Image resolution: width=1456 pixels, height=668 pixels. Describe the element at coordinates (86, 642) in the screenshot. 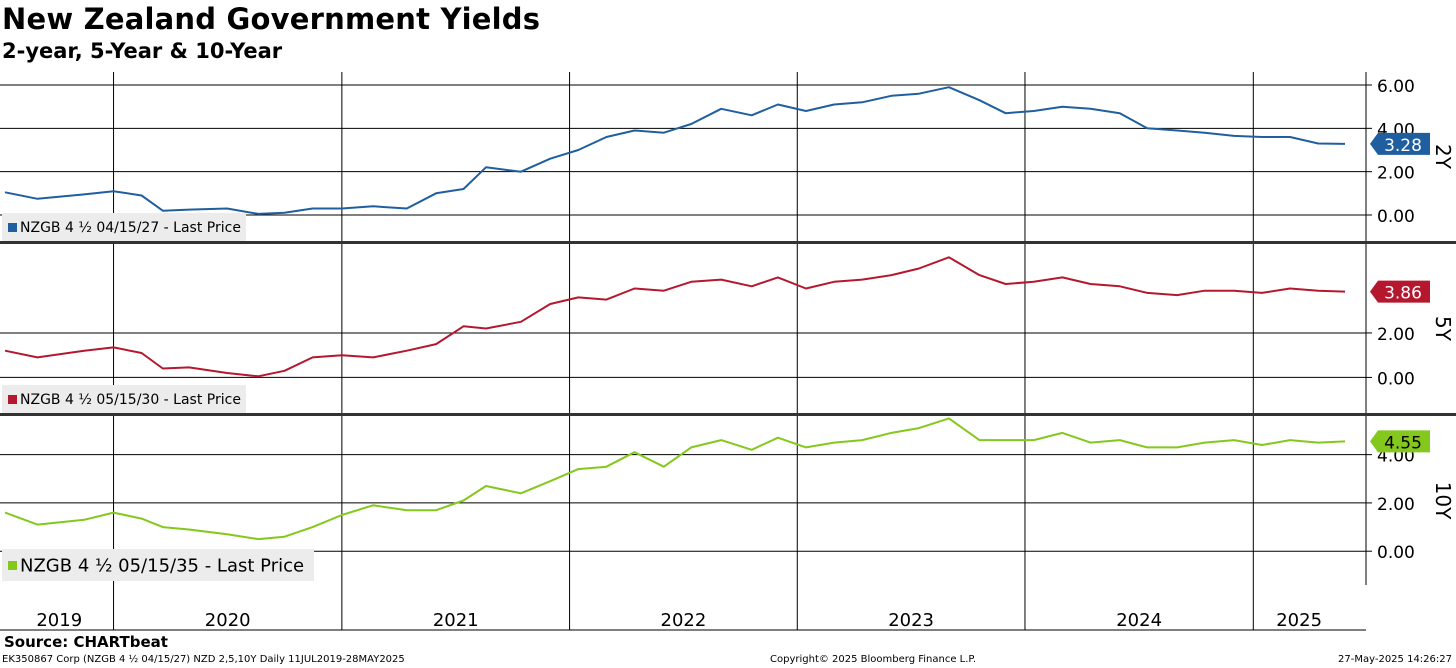

I see `source-note: Source: CHARTbeat` at that location.